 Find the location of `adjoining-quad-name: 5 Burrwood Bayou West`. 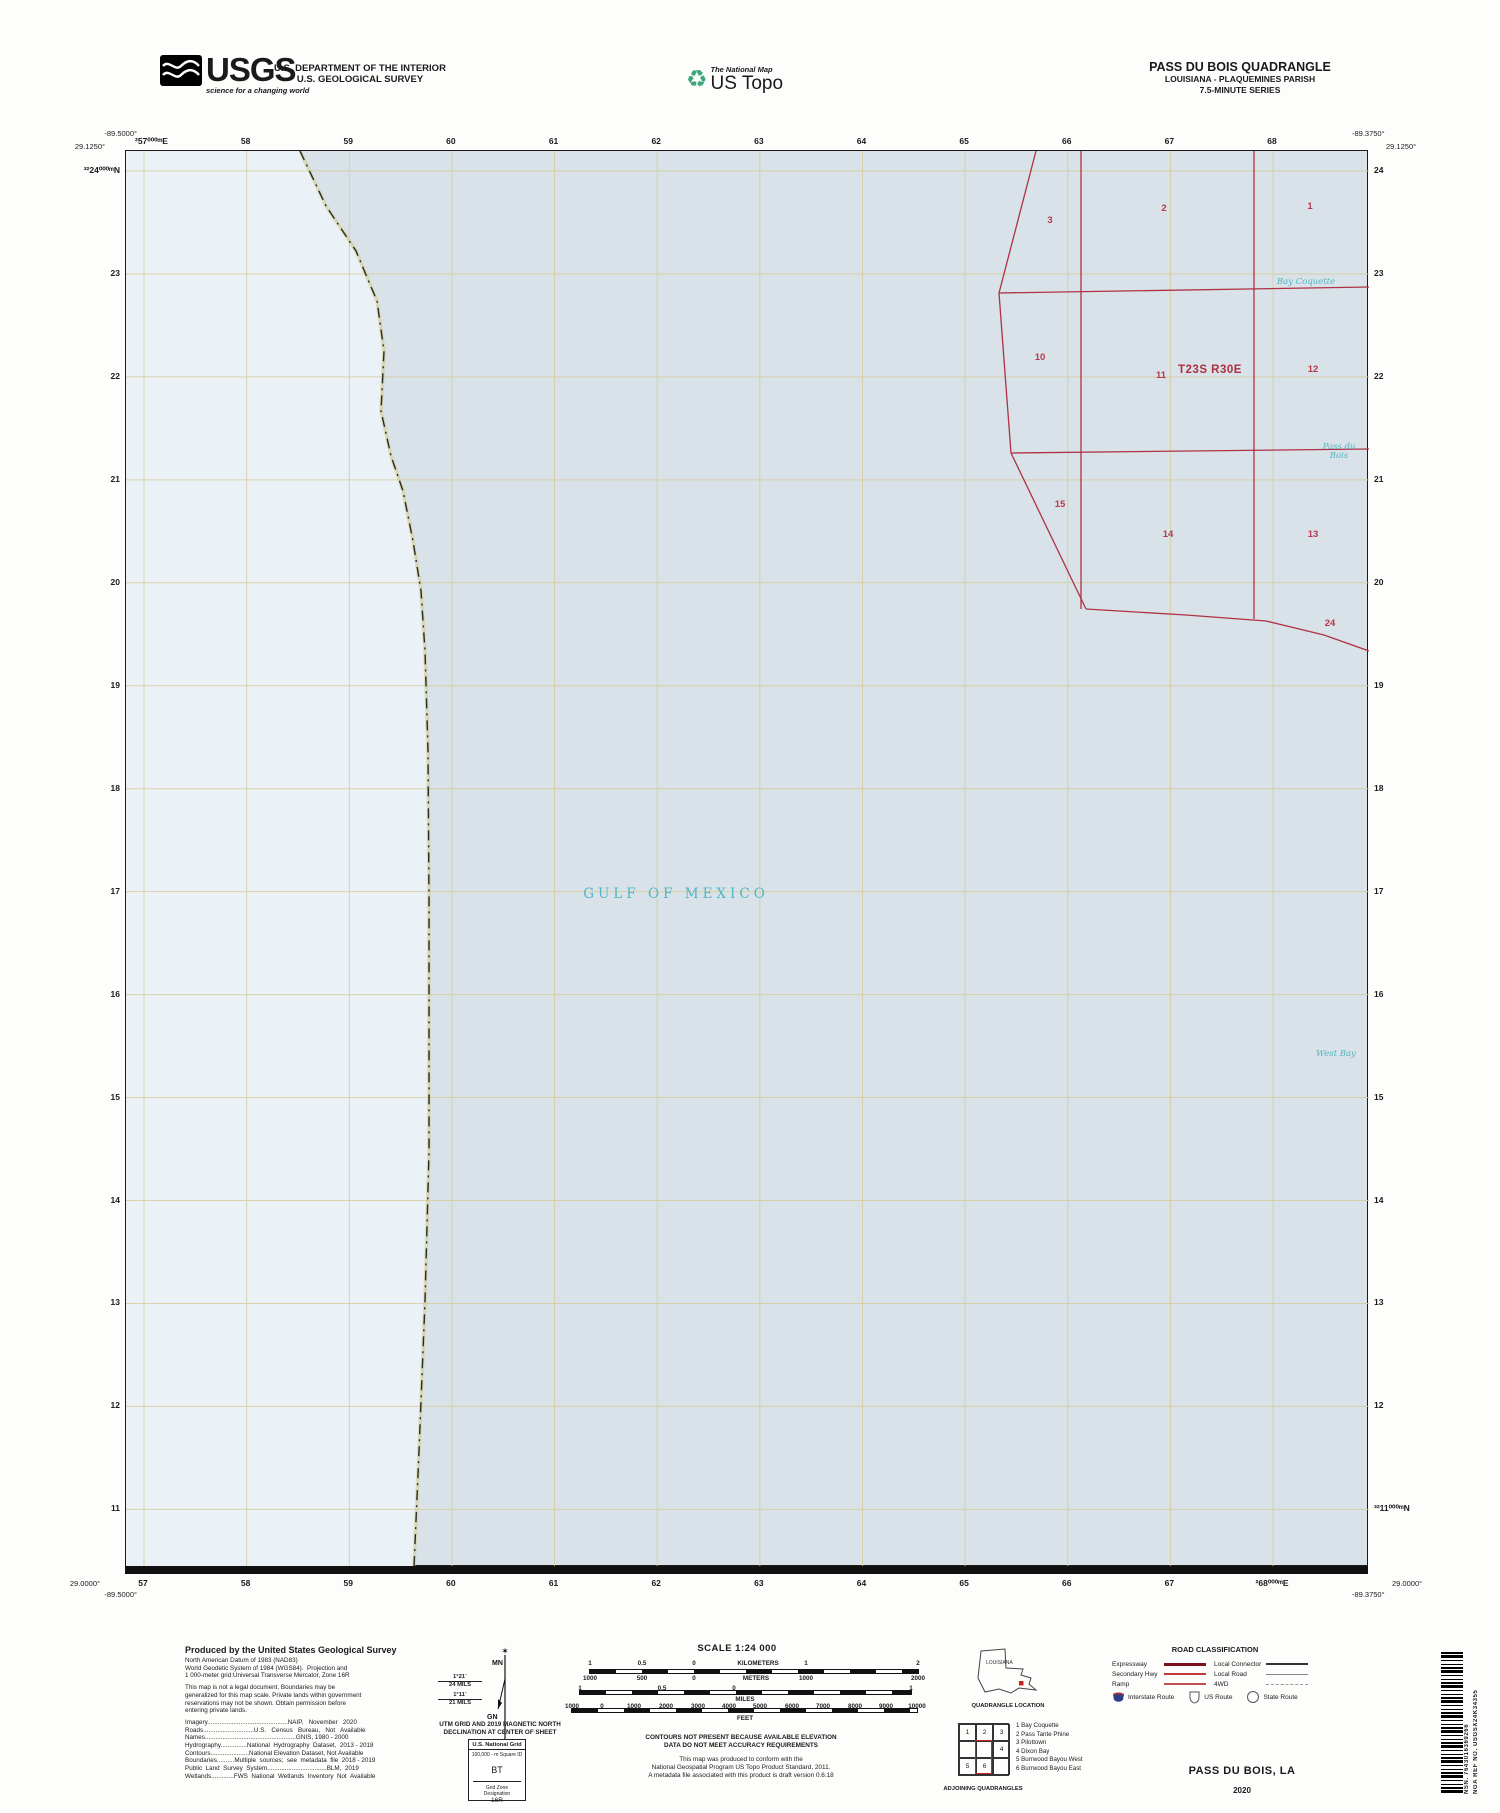

adjoining-quad-name: 5 Burrwood Bayou West is located at coordinates (1049, 1759).